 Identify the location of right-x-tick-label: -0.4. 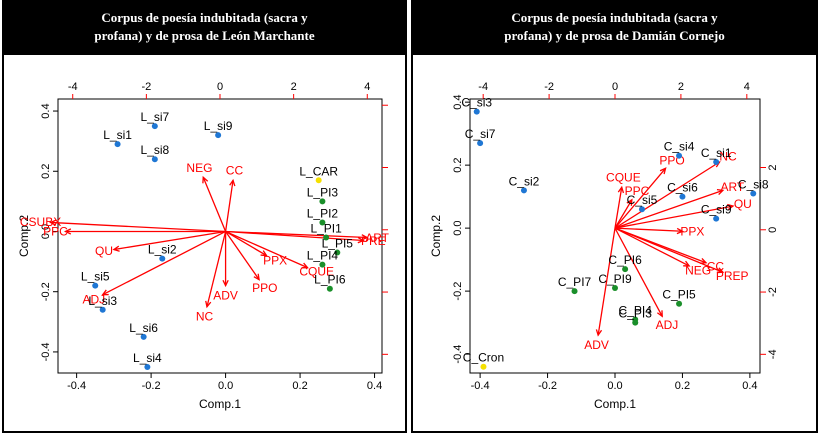
(480, 386).